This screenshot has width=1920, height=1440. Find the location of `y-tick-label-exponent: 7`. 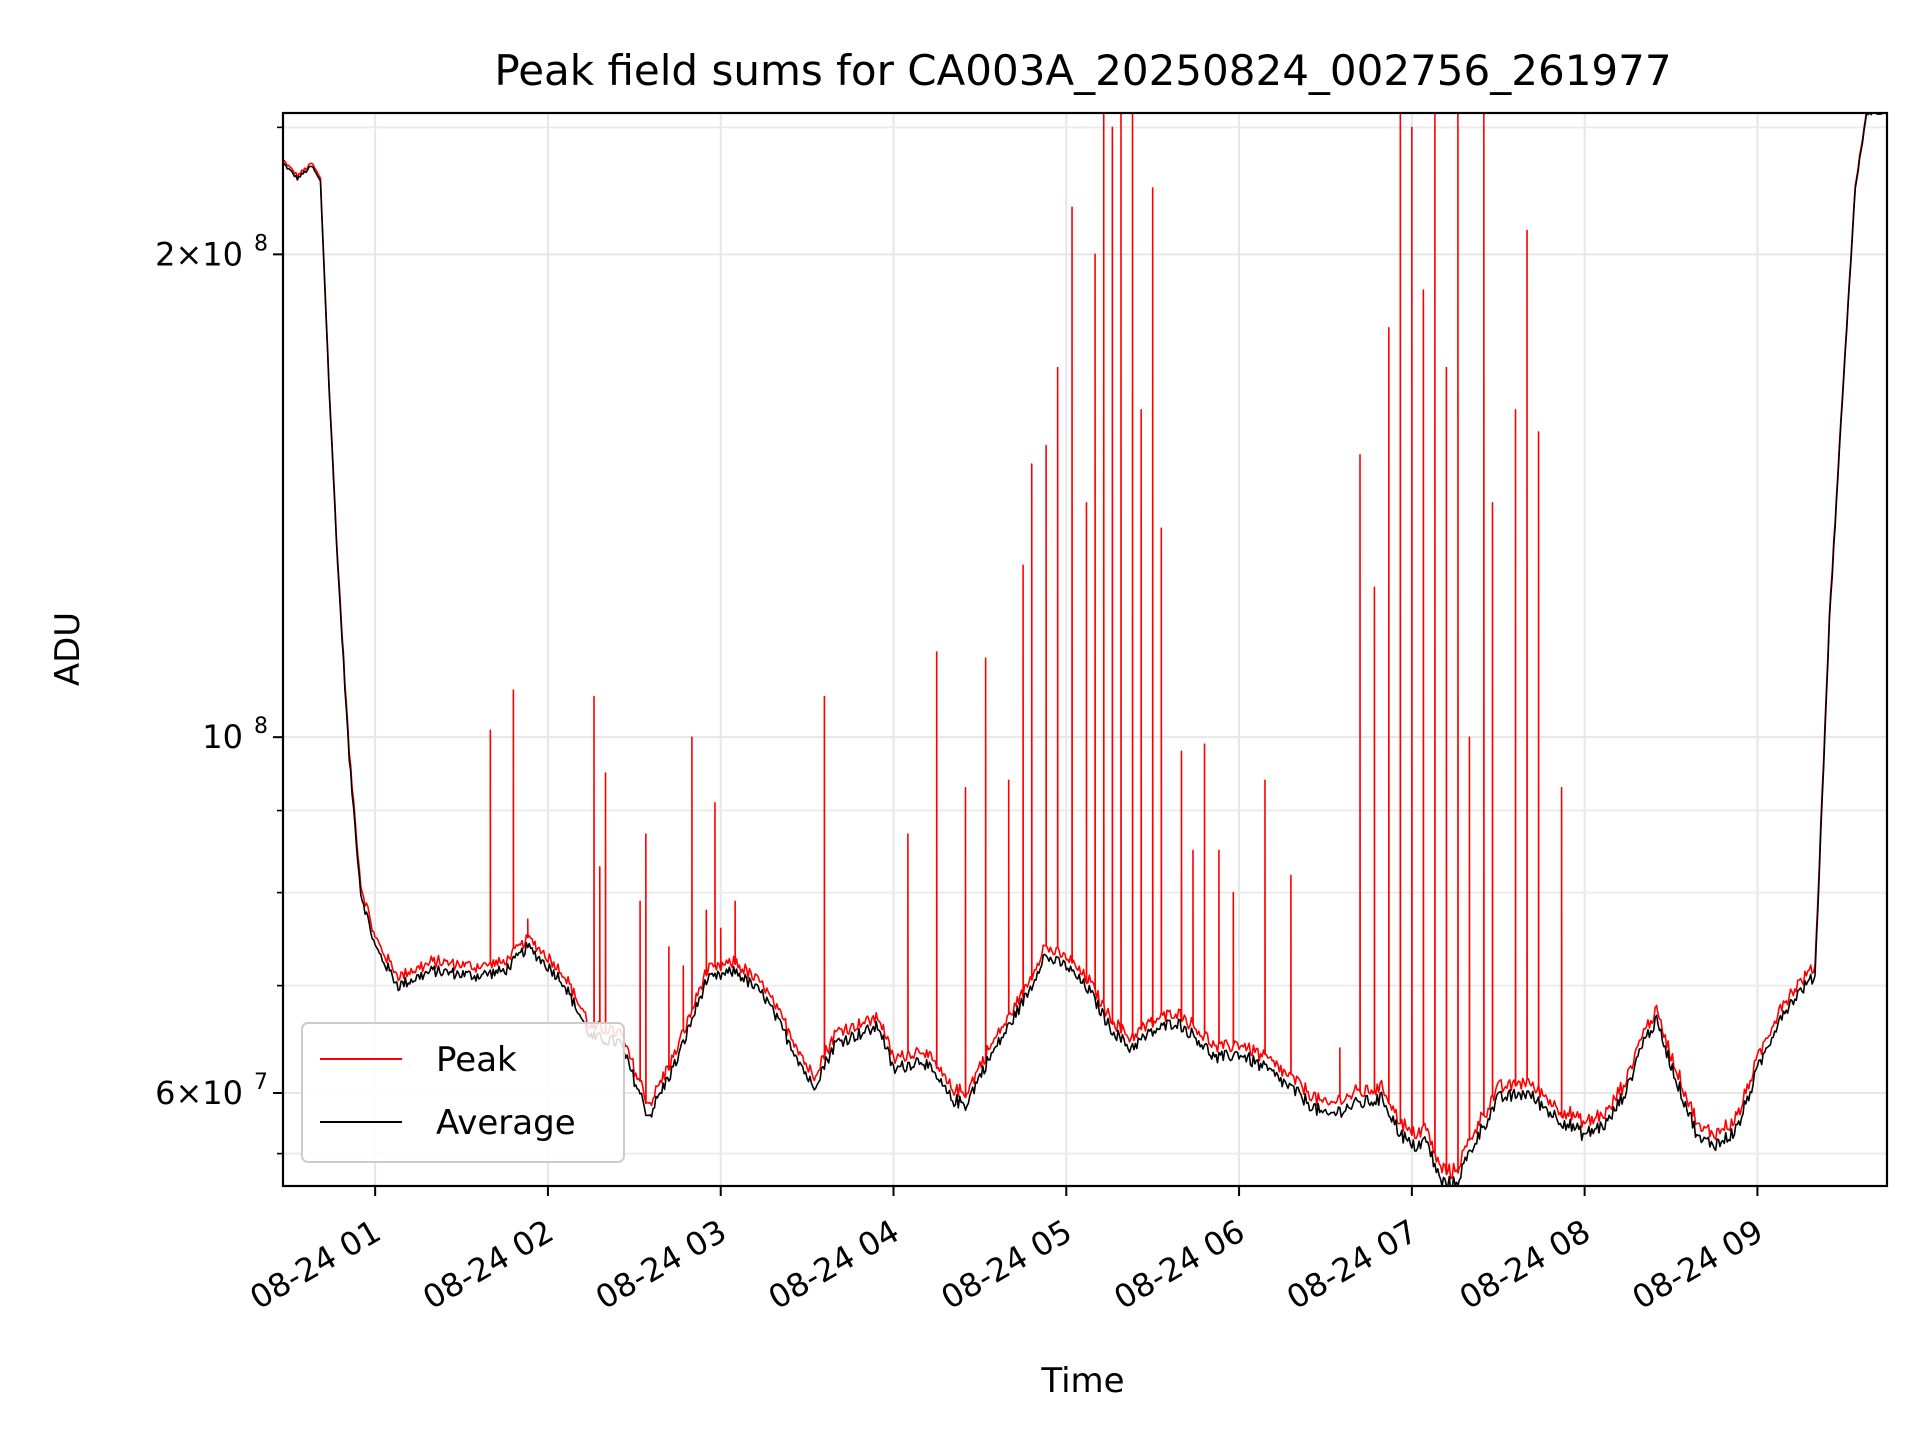

y-tick-label-exponent: 7 is located at coordinates (261, 1082).